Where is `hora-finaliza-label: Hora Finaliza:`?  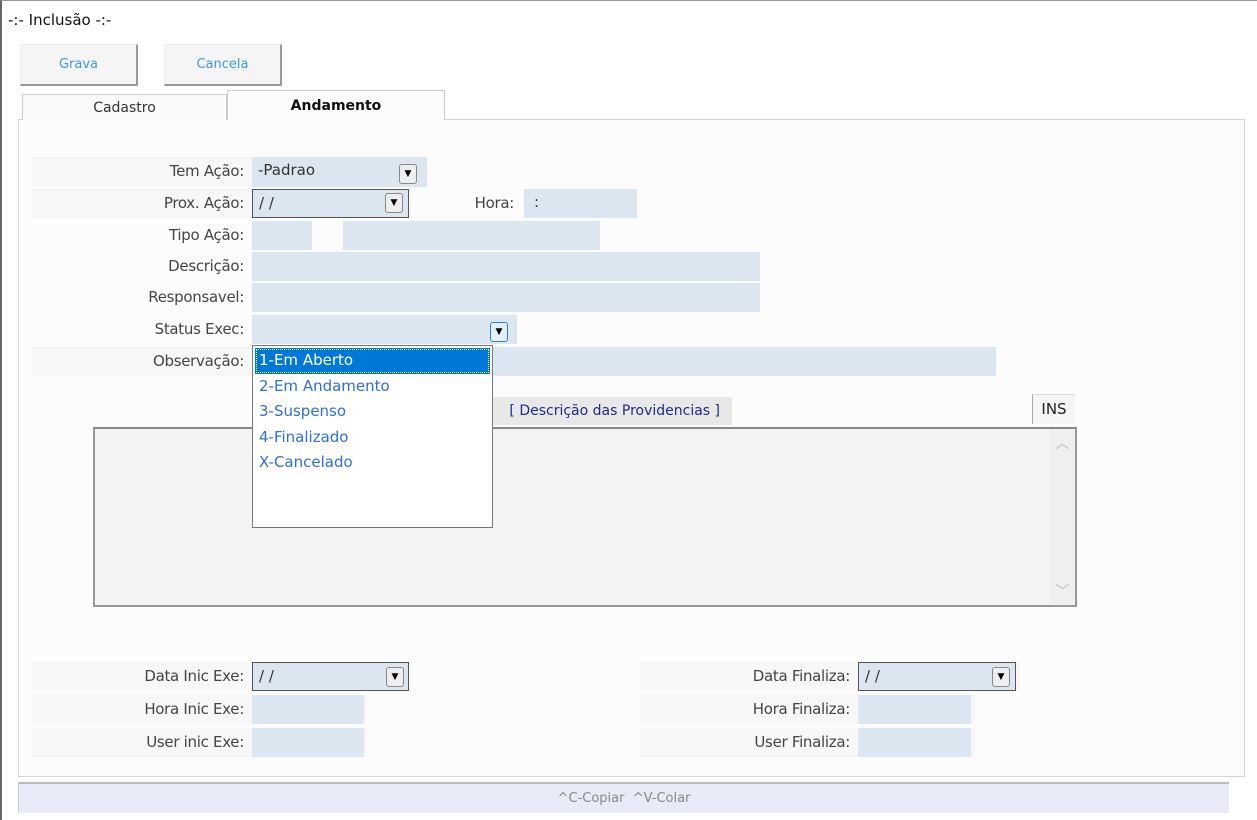 hora-finaliza-label: Hora Finaliza: is located at coordinates (801, 709).